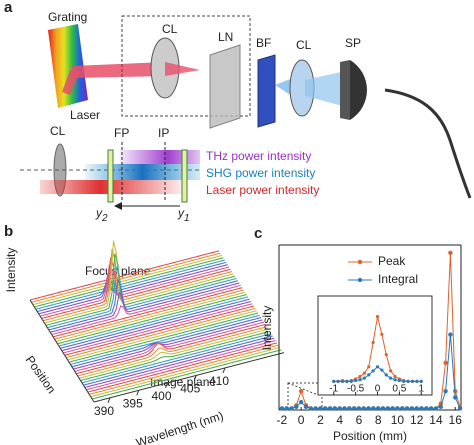 Image resolution: width=474 pixels, height=445 pixels. What do you see at coordinates (378, 389) in the screenshot?
I see `x-tick-label: 0` at bounding box center [378, 389].